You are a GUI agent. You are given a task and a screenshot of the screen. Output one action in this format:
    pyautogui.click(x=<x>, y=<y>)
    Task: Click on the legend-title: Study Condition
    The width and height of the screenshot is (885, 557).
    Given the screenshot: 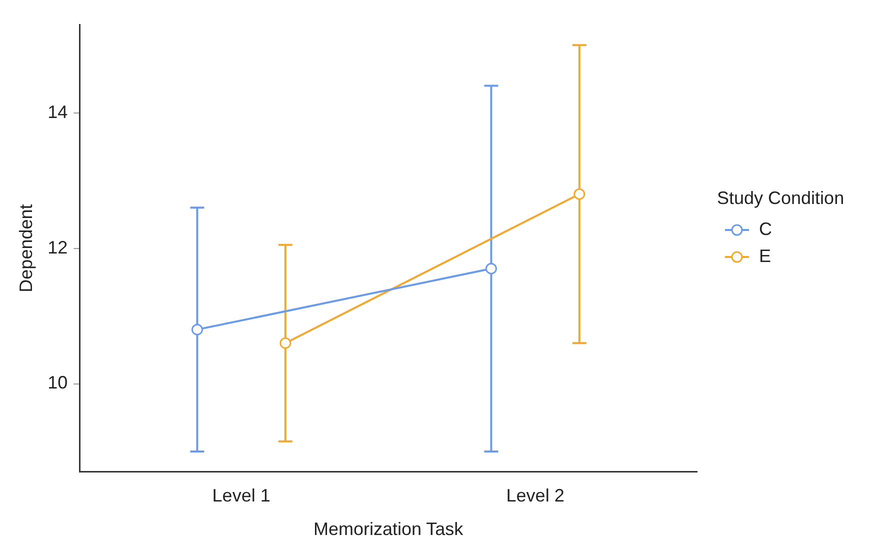 What is the action you would take?
    pyautogui.click(x=781, y=198)
    